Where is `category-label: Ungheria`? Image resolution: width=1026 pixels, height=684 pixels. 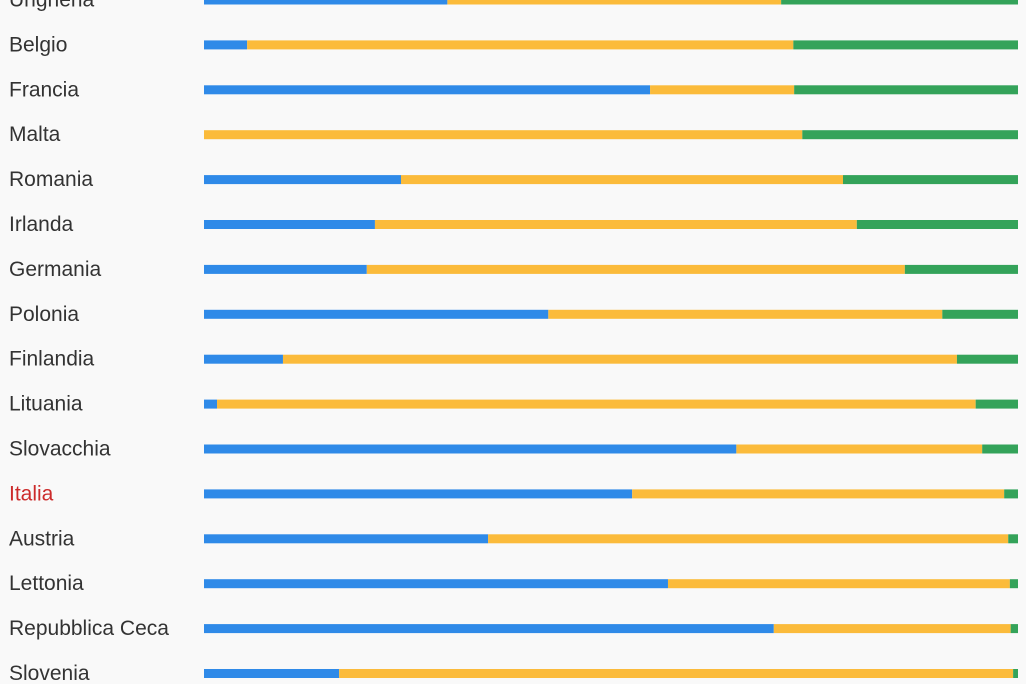 category-label: Ungheria is located at coordinates (52, 6).